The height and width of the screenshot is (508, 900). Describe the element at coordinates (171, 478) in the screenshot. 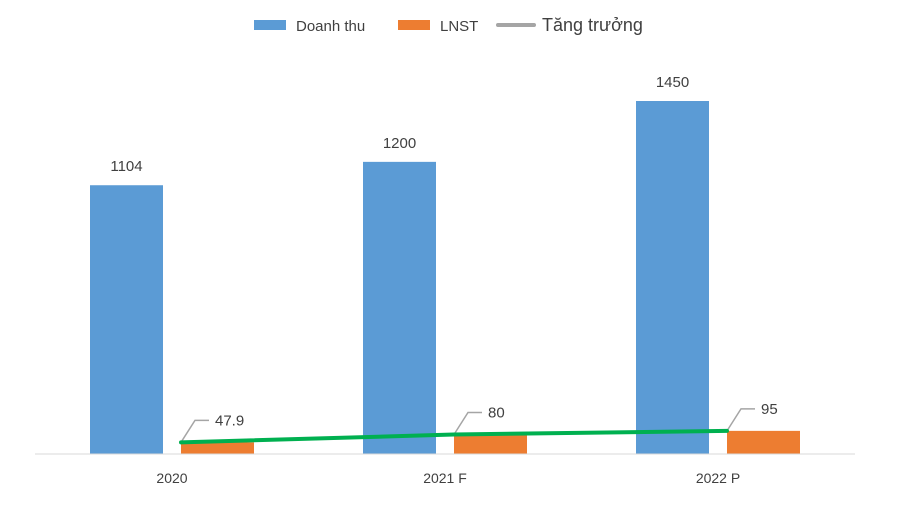

I see `x-tick-label: 2020` at that location.